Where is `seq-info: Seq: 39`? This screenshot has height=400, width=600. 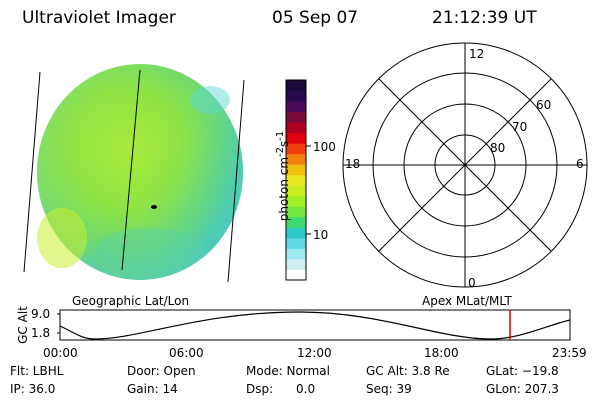 seq-info: Seq: 39 is located at coordinates (389, 389).